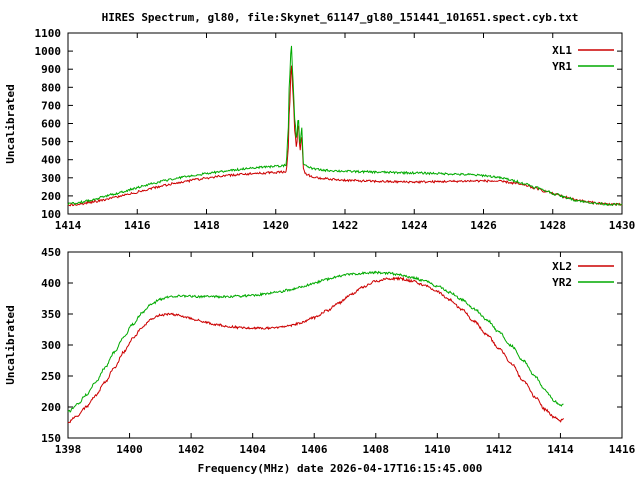 This screenshot has height=480, width=640. Describe the element at coordinates (68, 449) in the screenshot. I see `x-tick-label: 1398` at that location.